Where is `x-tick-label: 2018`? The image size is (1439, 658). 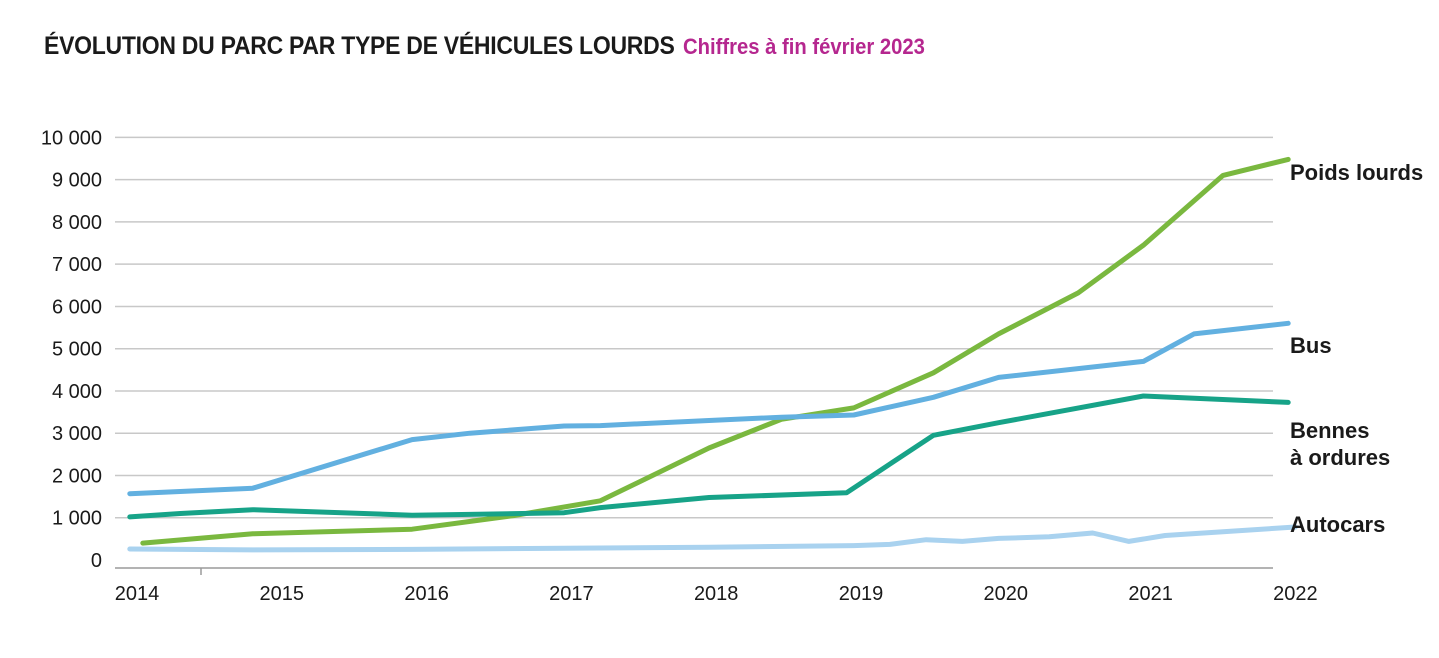 x-tick-label: 2018 is located at coordinates (716, 594).